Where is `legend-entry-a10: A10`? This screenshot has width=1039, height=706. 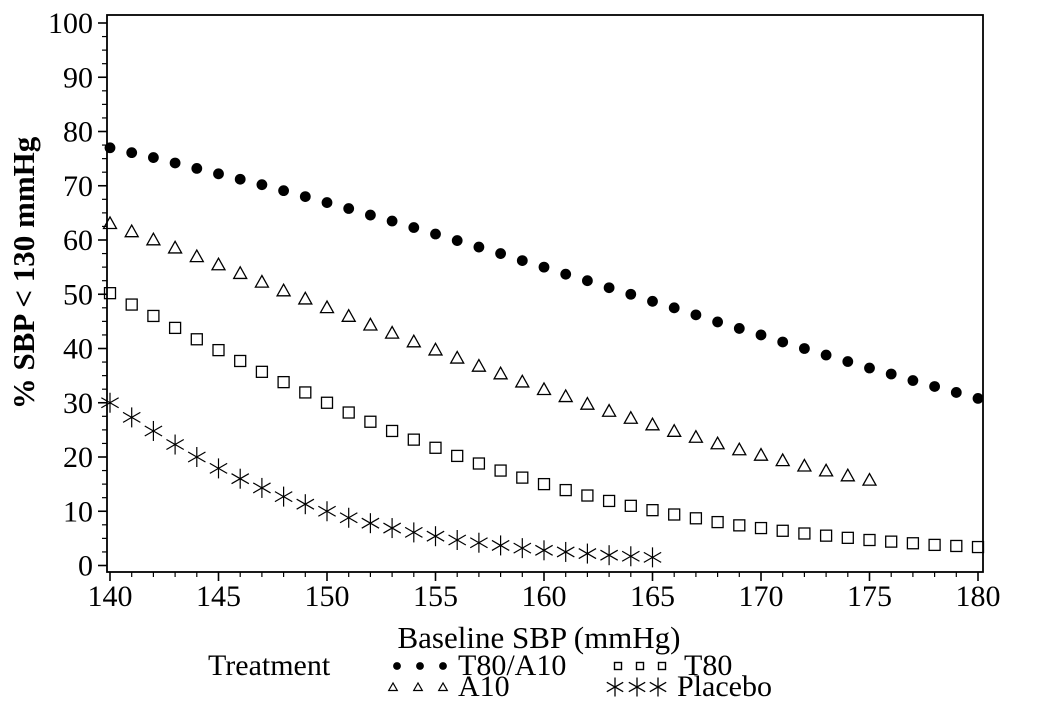 legend-entry-a10: A10 is located at coordinates (448, 687).